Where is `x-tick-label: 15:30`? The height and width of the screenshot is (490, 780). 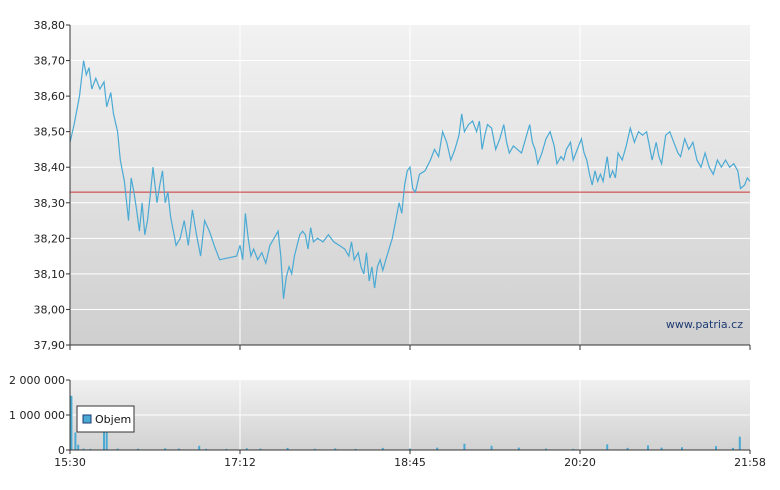
x-tick-label: 15:30 is located at coordinates (70, 462).